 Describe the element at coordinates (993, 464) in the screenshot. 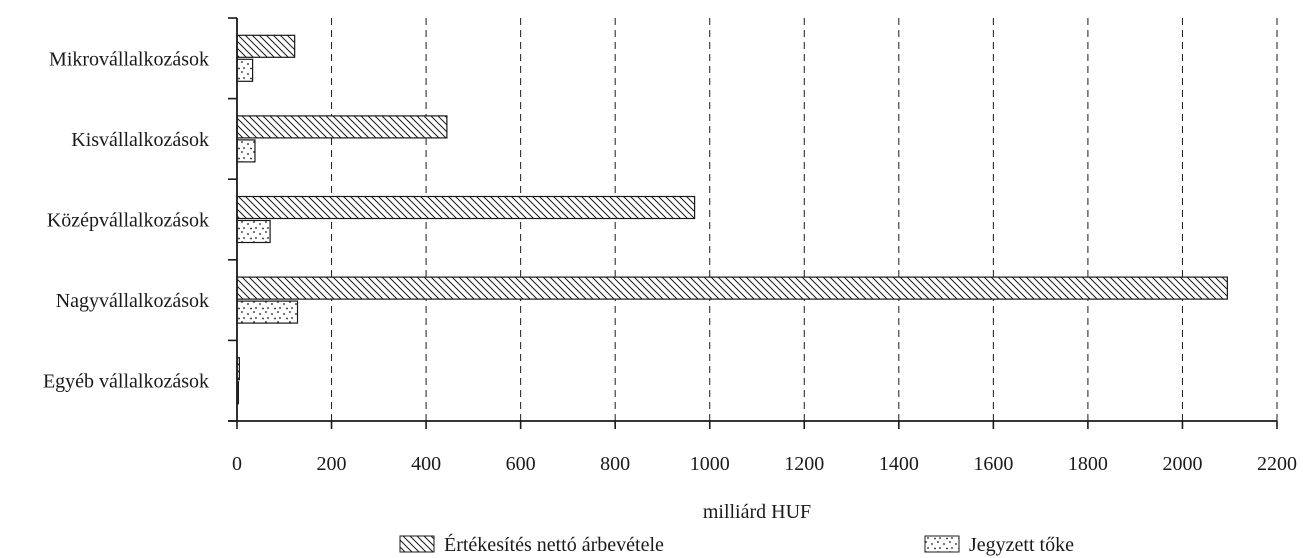

I see `x-tick-label-1600: 1600` at that location.